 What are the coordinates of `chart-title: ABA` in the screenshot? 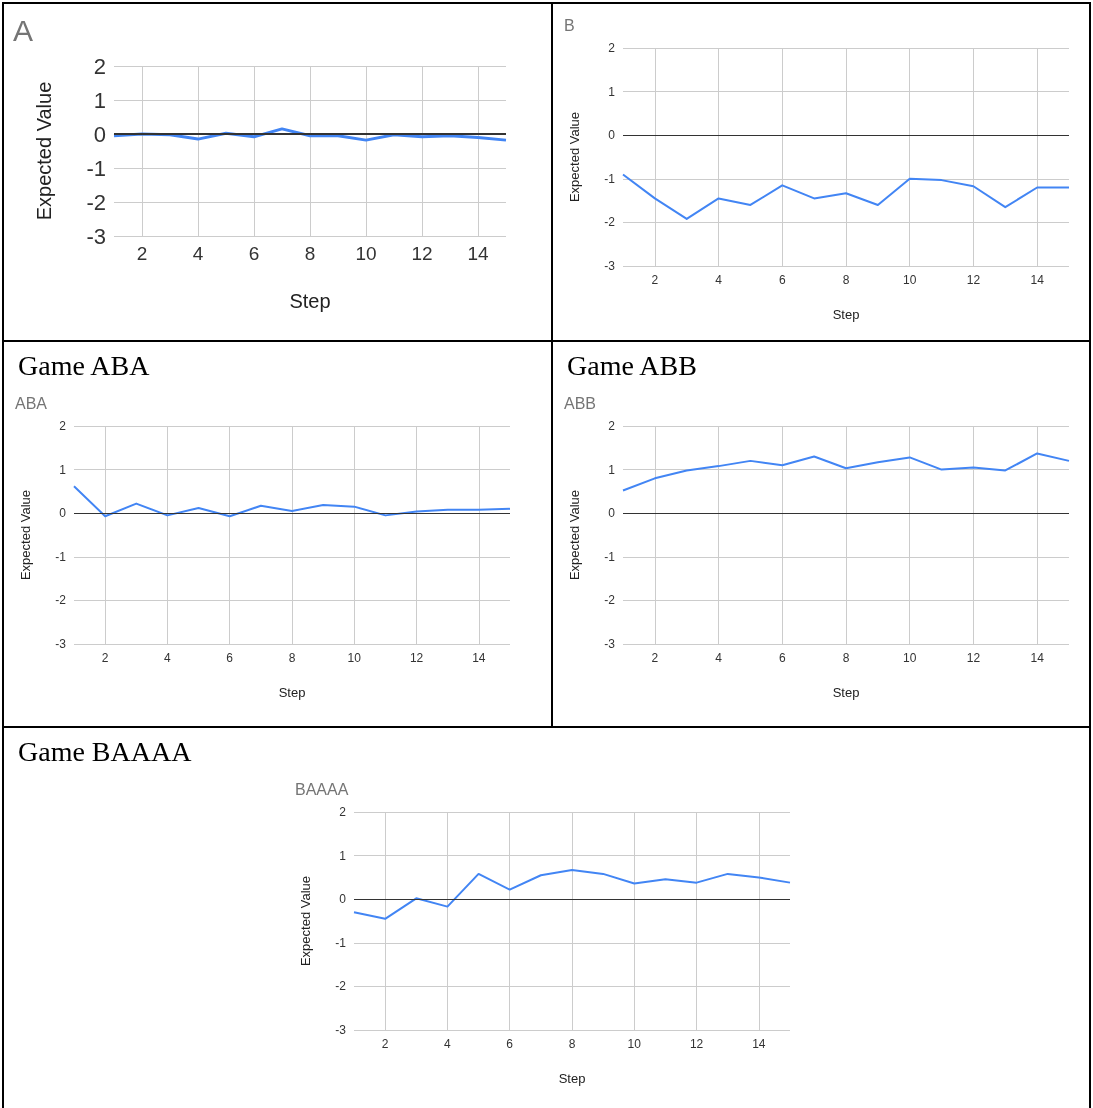 It's located at (31, 403).